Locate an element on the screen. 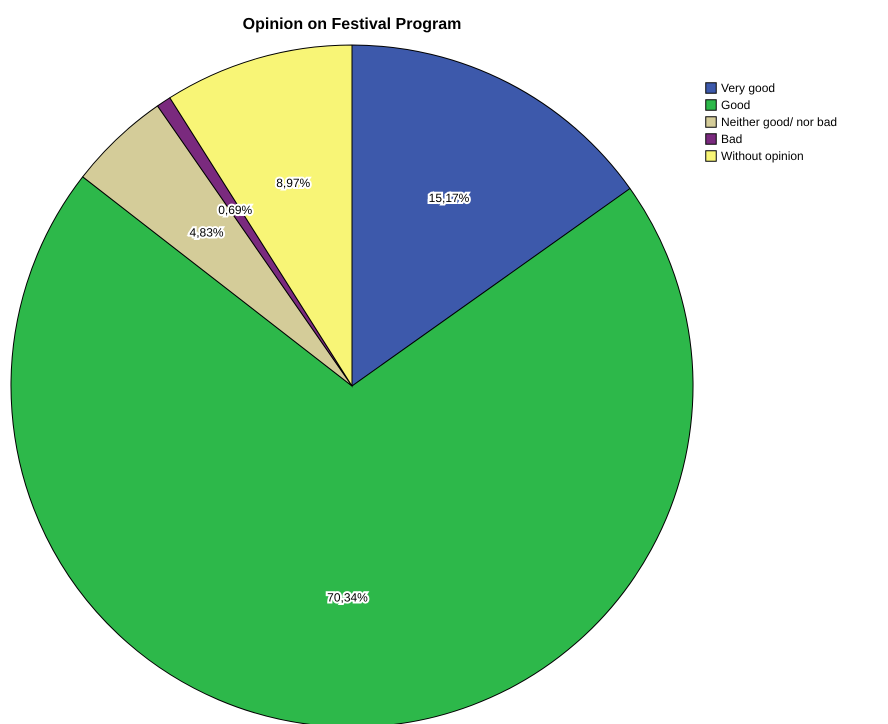  legend-label: Bad is located at coordinates (731, 139).